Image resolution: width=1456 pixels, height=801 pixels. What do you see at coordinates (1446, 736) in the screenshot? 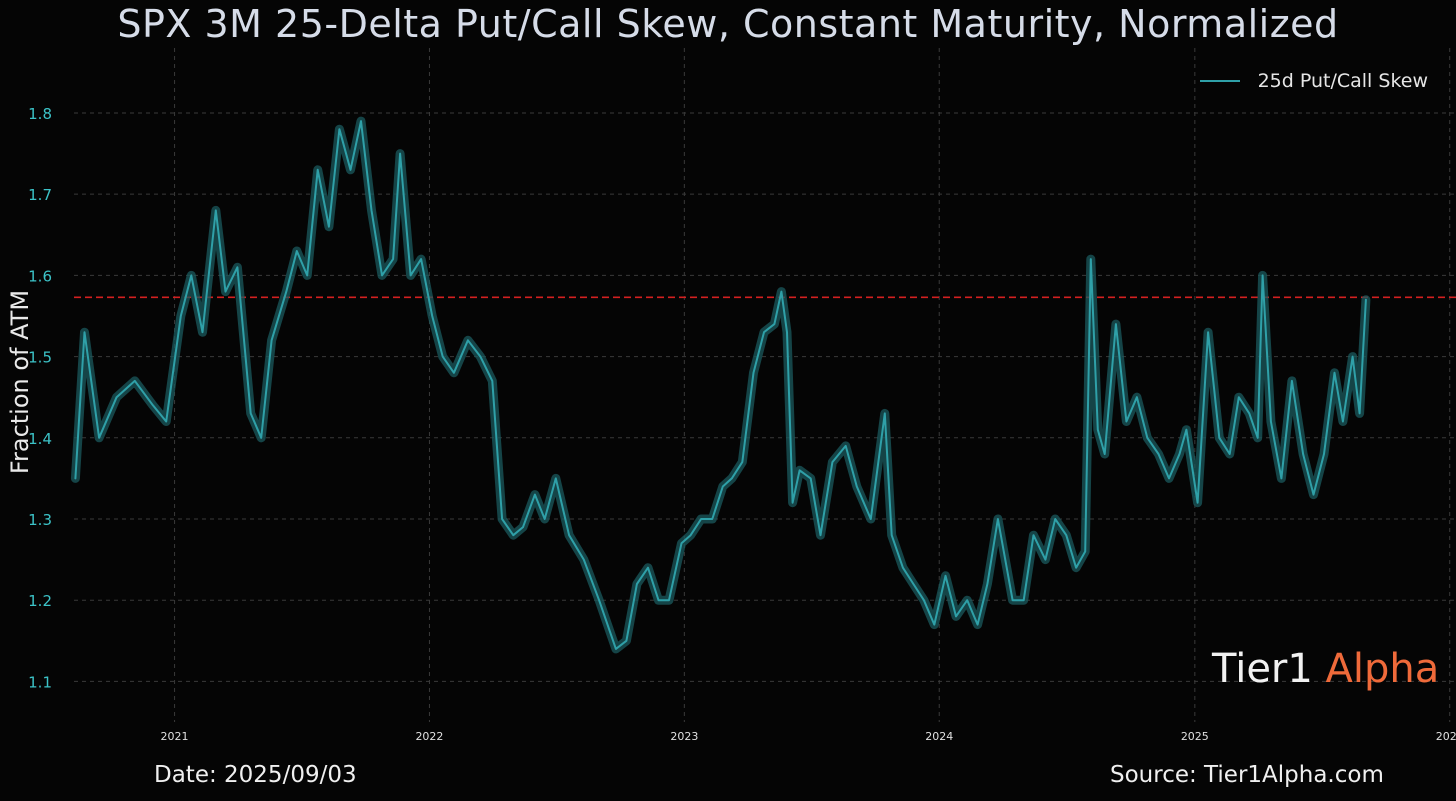
I see `x-tick-label: 2026` at bounding box center [1446, 736].